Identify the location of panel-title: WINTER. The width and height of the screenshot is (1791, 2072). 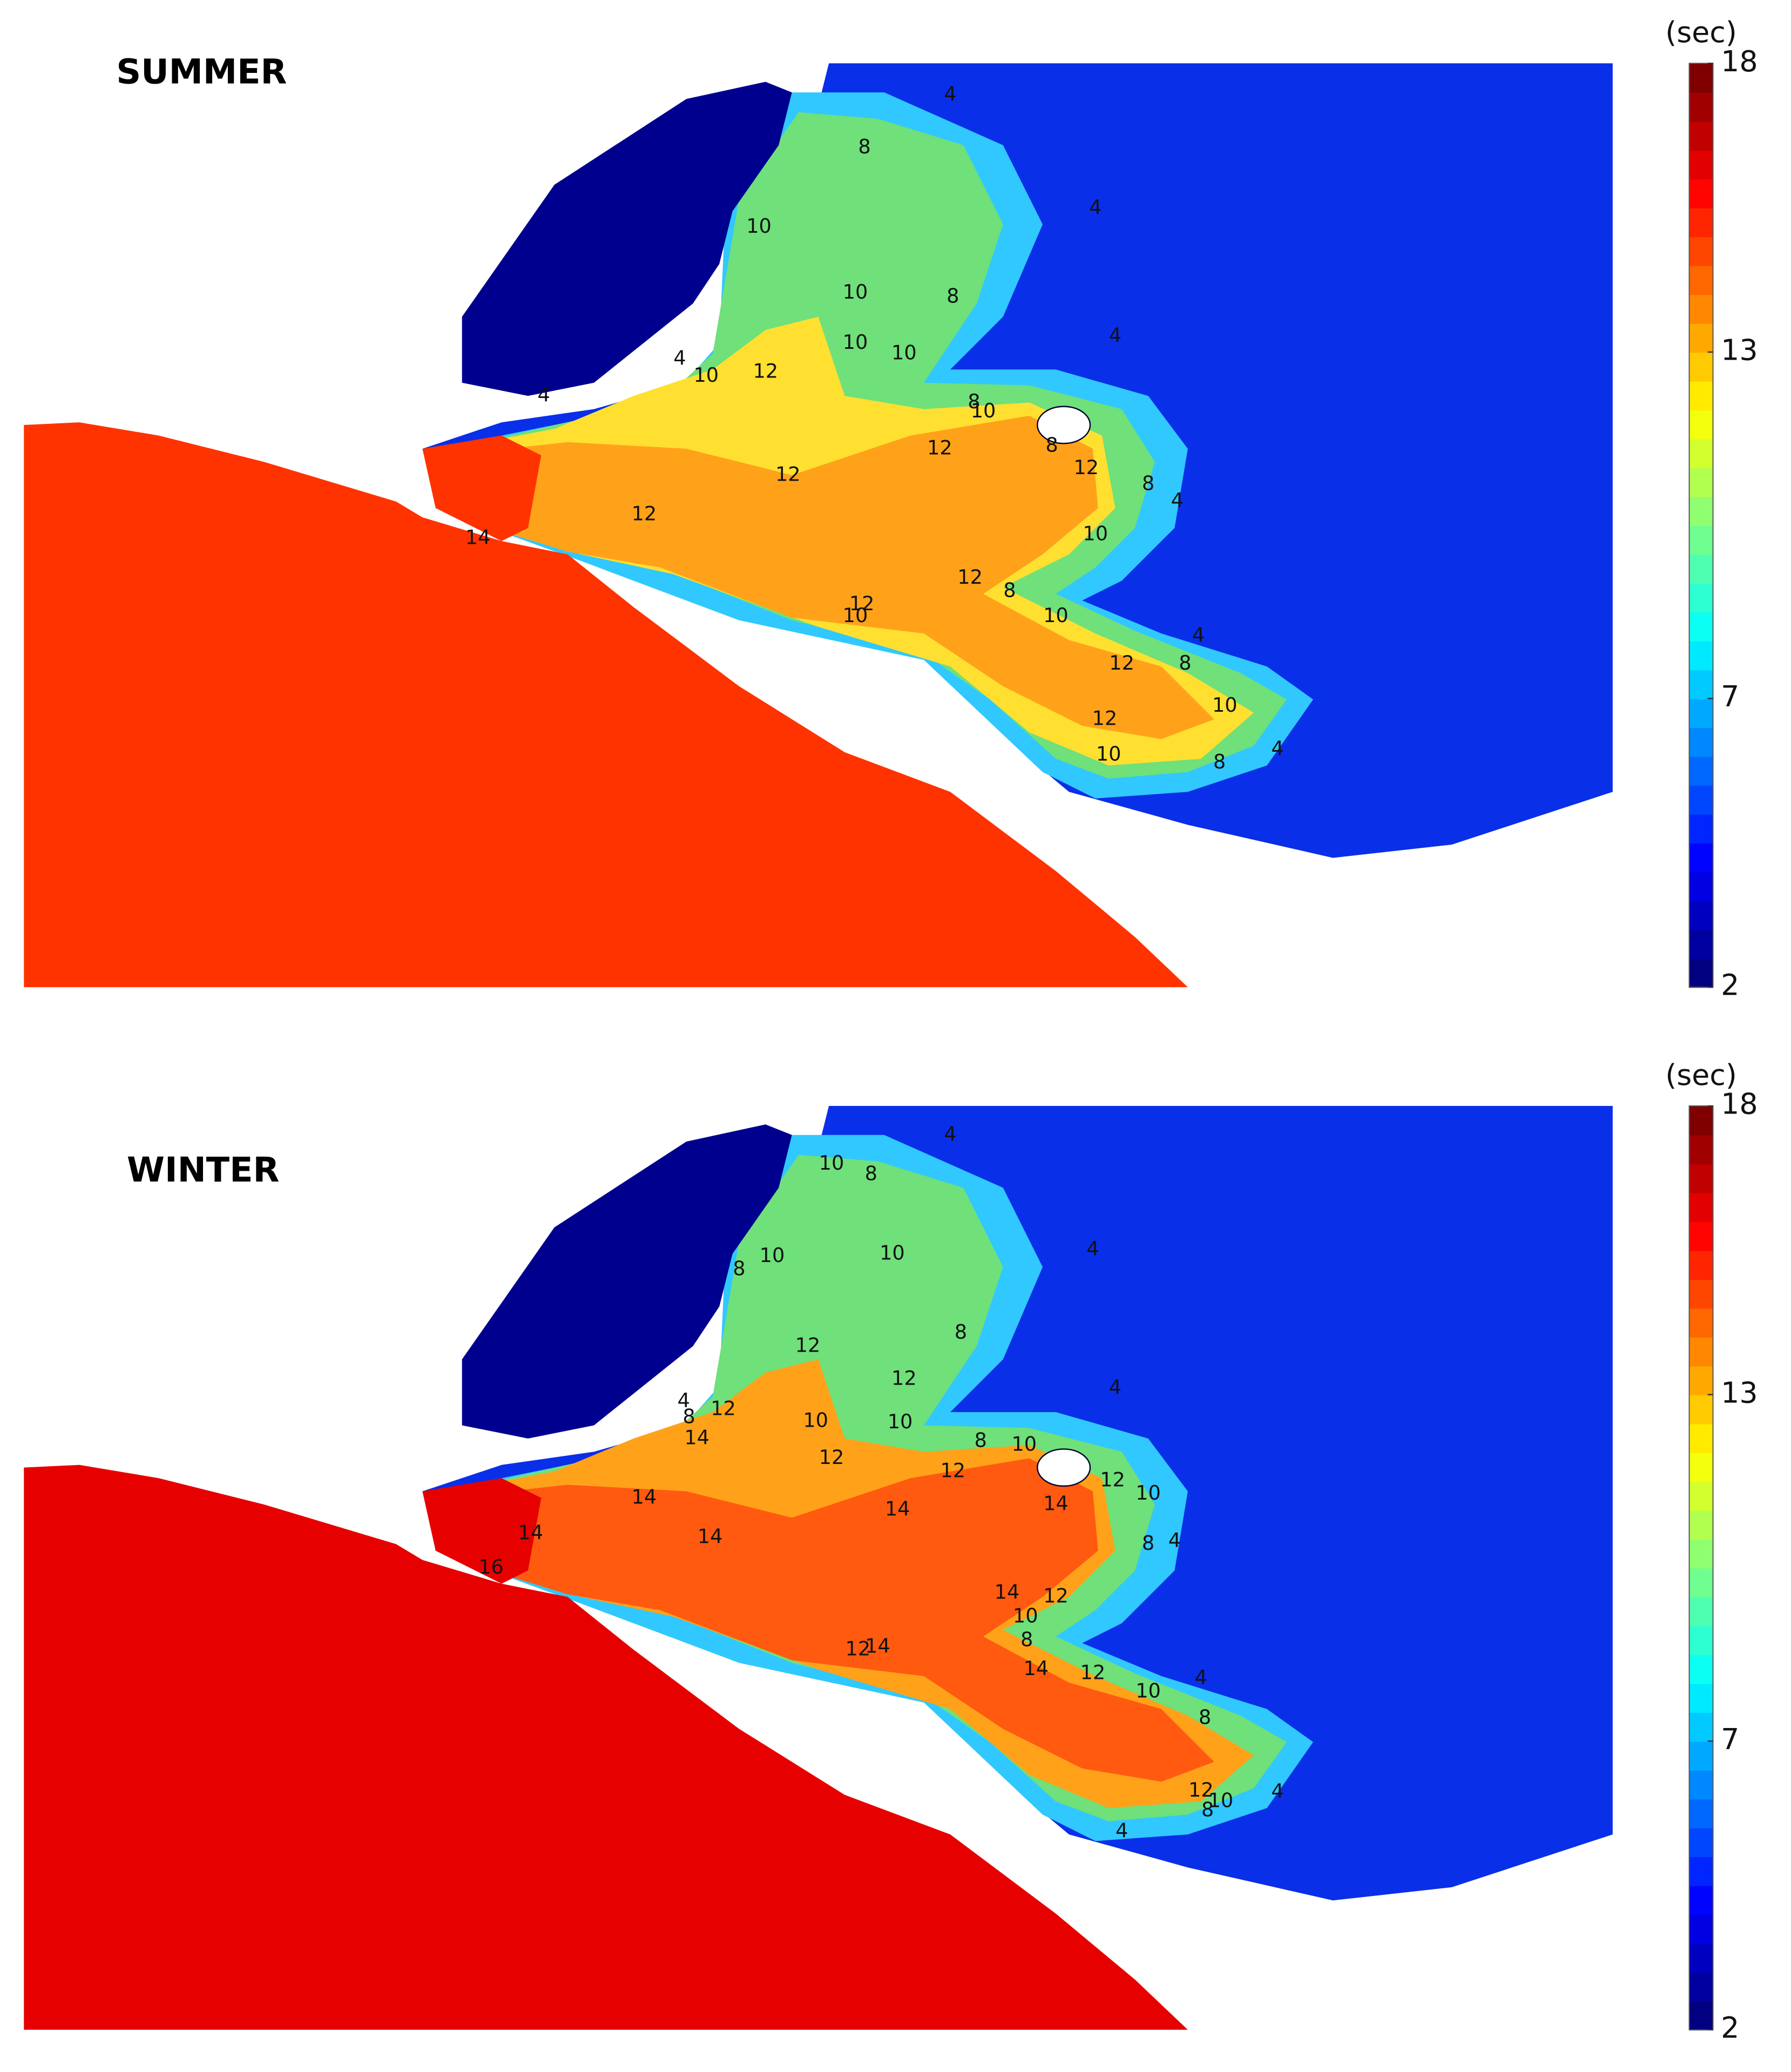
(204, 1170).